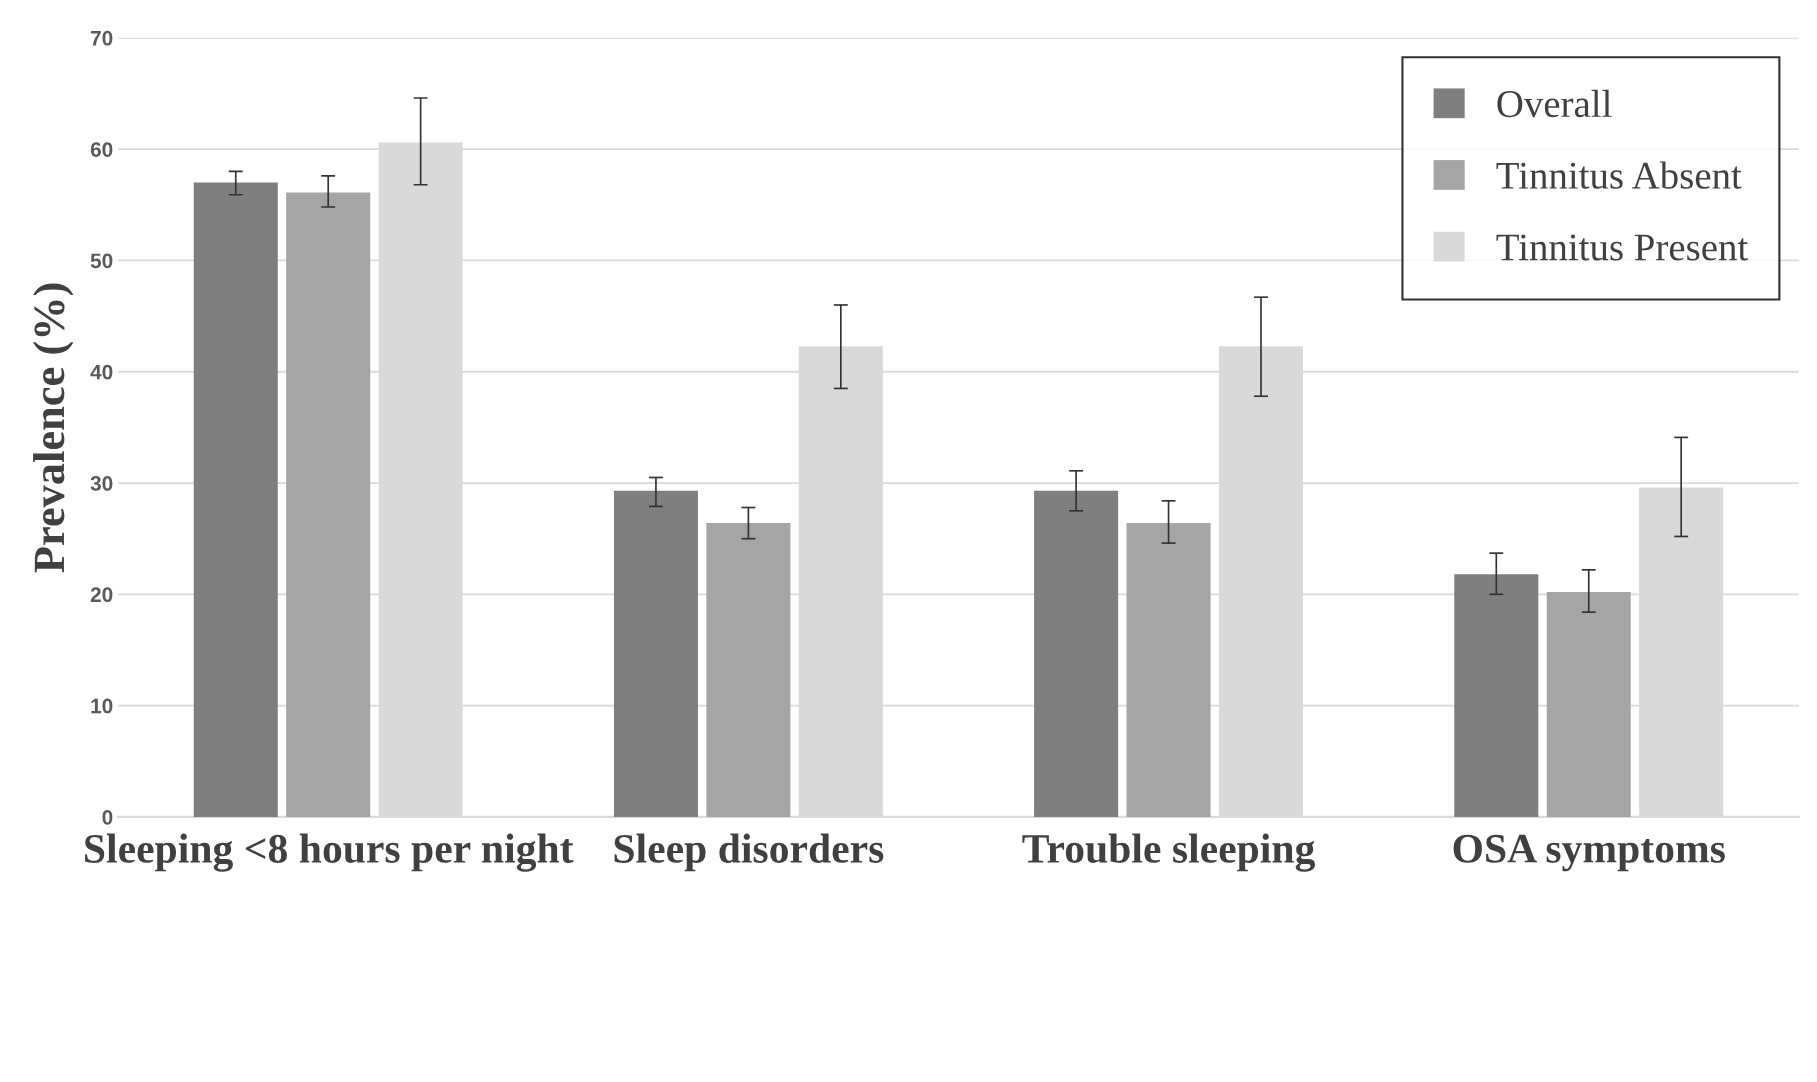 Image resolution: width=1817 pixels, height=1082 pixels. I want to click on legend-label: Overall, so click(1554, 103).